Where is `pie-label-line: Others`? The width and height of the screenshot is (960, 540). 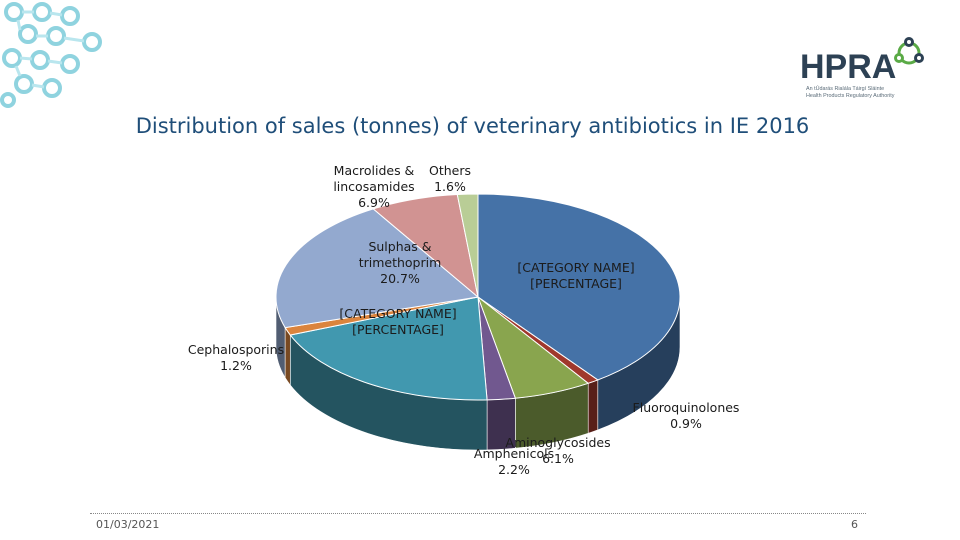
pie-label-line: Others is located at coordinates (450, 170).